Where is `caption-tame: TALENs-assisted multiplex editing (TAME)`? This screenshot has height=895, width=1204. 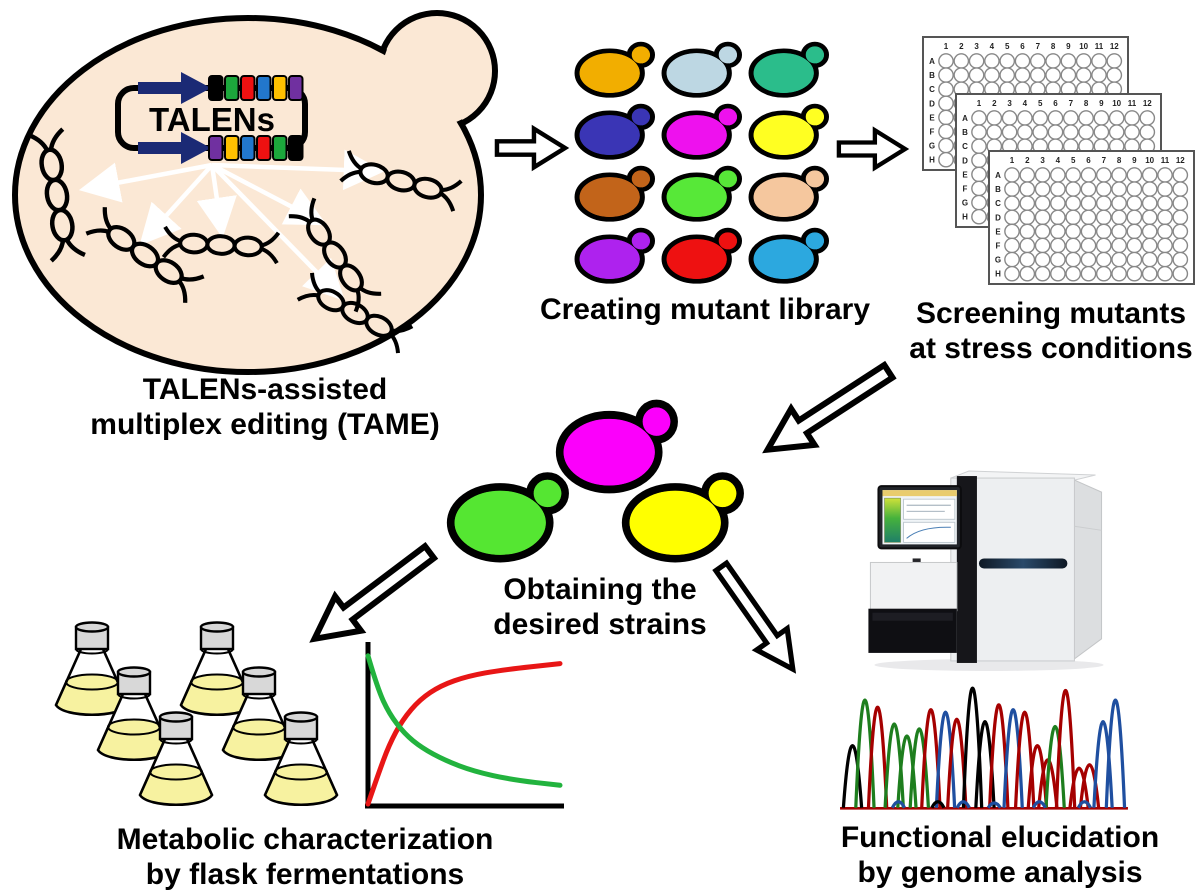 caption-tame: TALENs-assisted multiplex editing (TAME) is located at coordinates (265, 407).